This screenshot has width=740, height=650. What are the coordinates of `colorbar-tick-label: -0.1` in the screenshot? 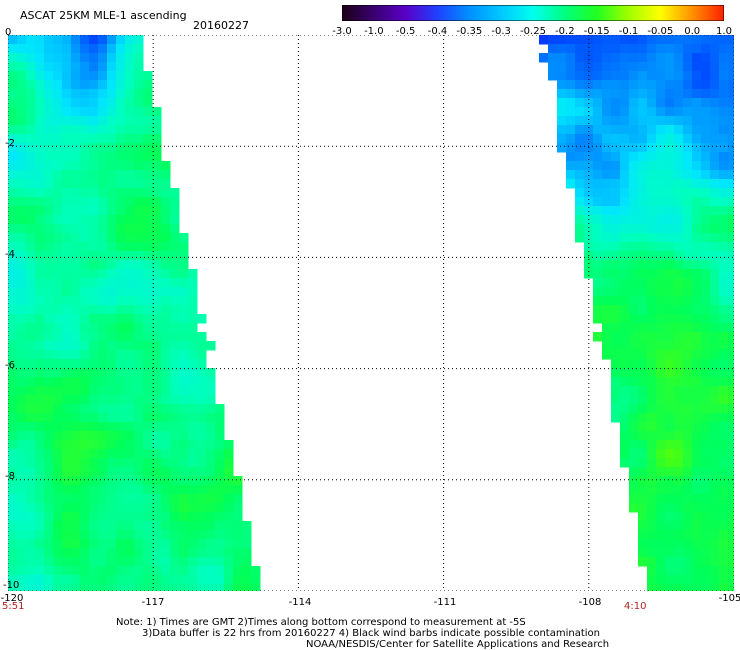 It's located at (628, 31).